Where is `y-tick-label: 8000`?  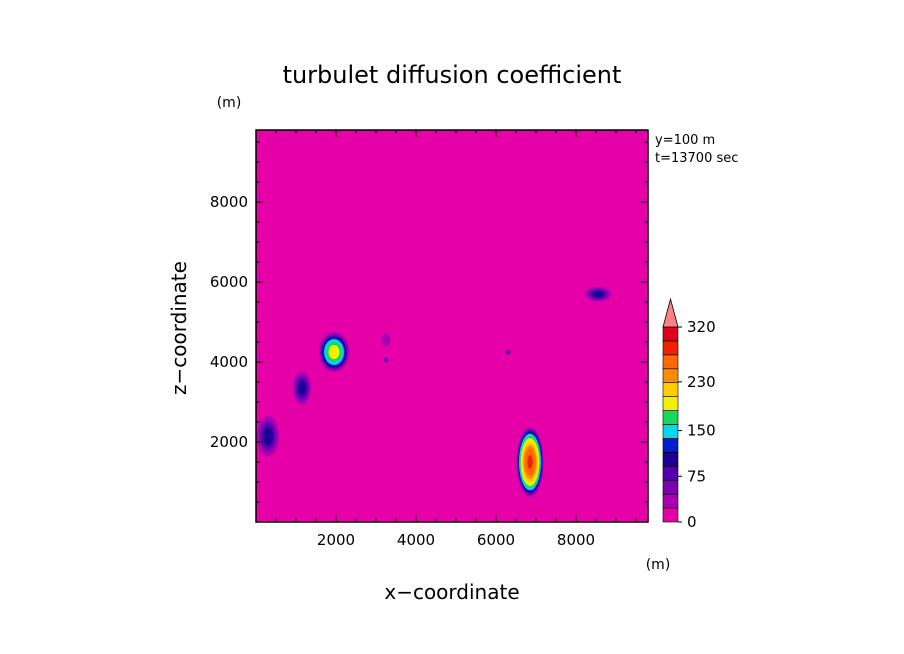
y-tick-label: 8000 is located at coordinates (229, 202).